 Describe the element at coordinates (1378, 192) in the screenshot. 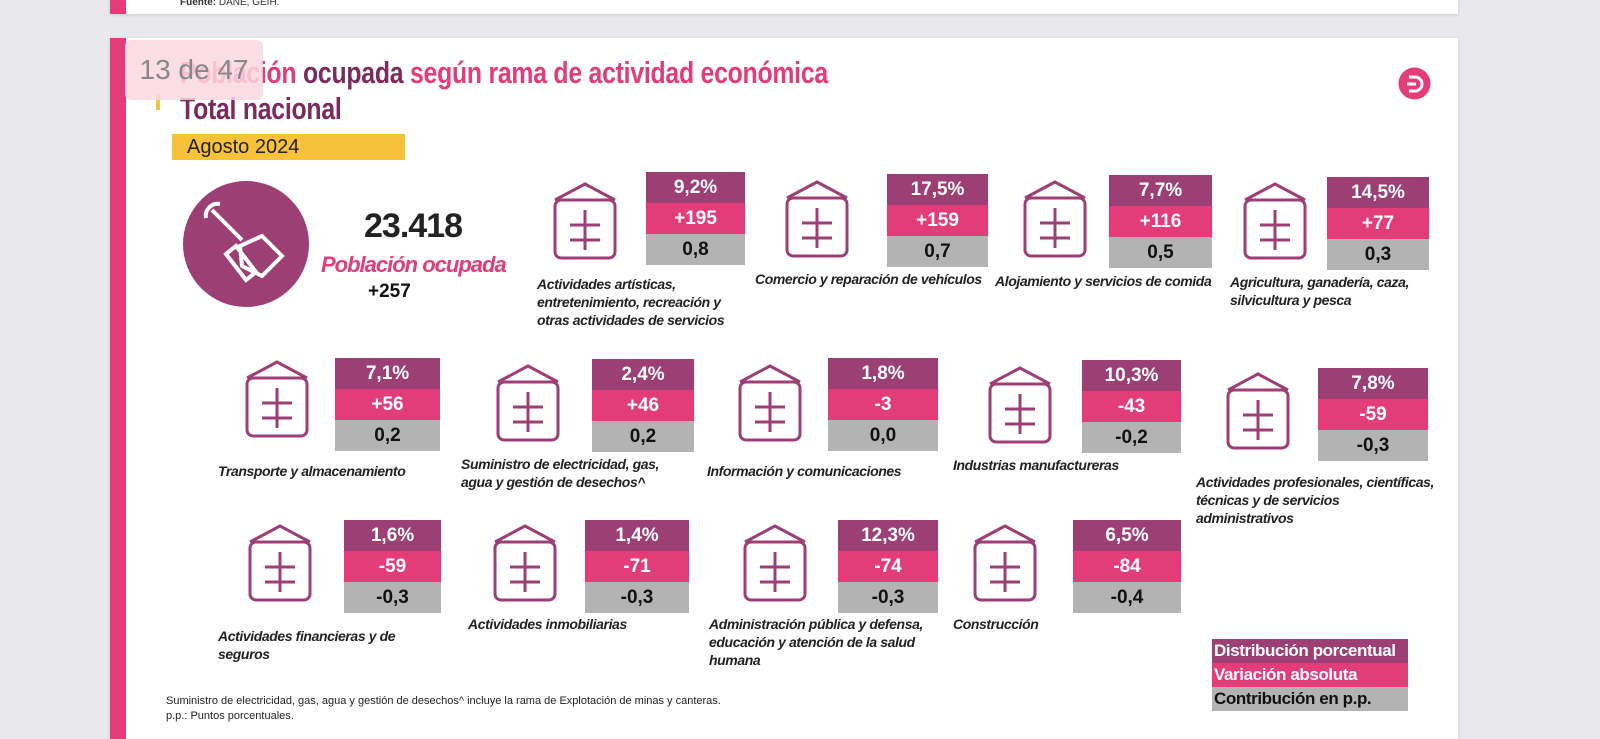

I see `share: 14,5%` at that location.